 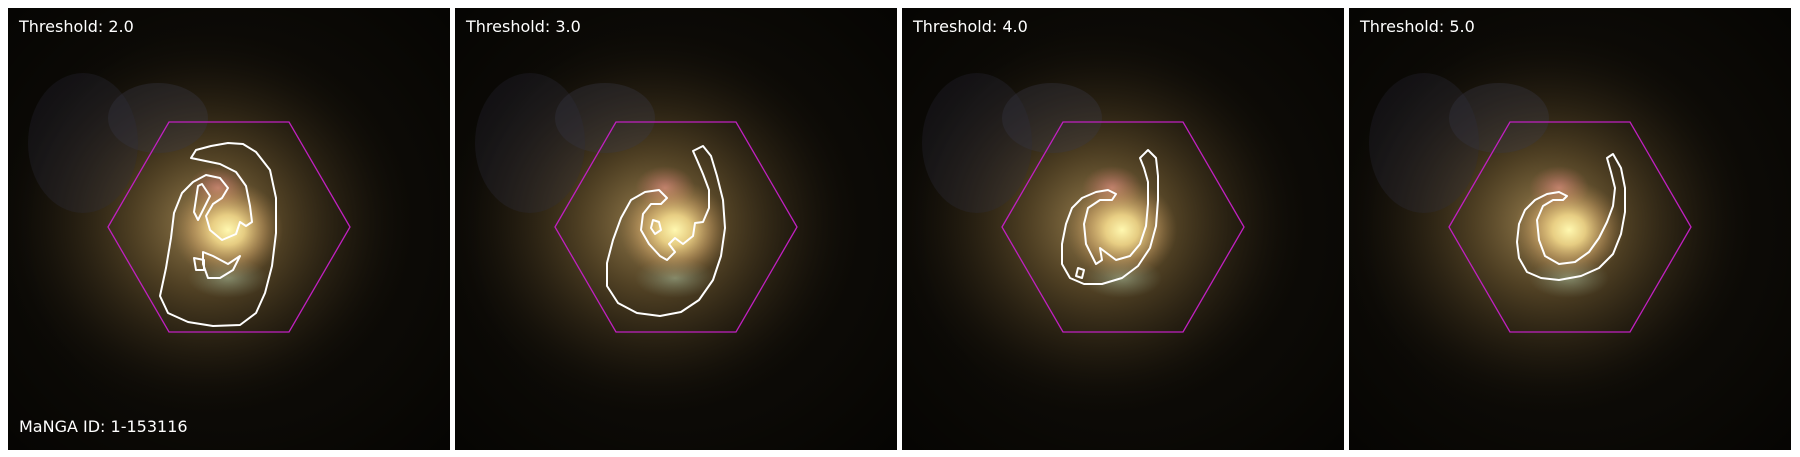 What do you see at coordinates (523, 26) in the screenshot?
I see `threshold-label: Threshold: 3.0` at bounding box center [523, 26].